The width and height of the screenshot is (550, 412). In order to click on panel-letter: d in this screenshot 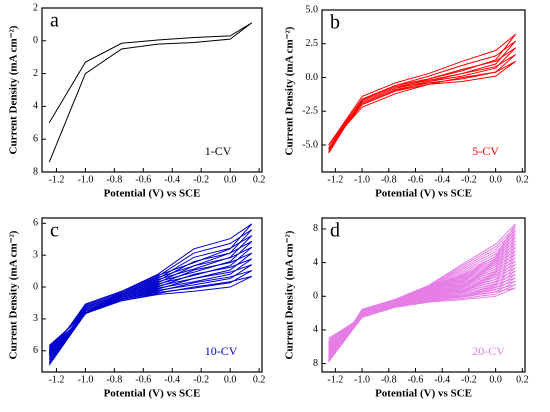, I will do `click(335, 231)`.